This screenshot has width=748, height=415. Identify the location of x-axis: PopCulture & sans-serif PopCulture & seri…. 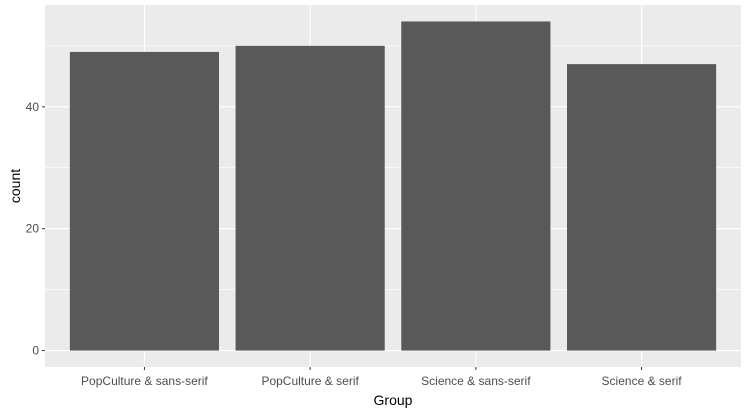
(381, 377).